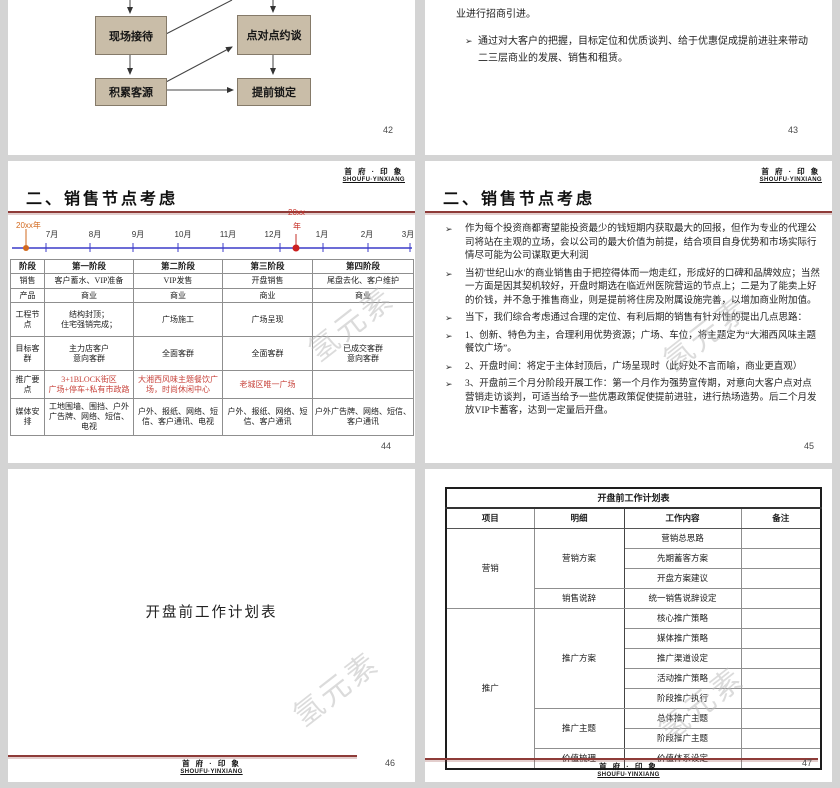 This screenshot has height=788, width=840. What do you see at coordinates (792, 130) in the screenshot?
I see `page-number: 43` at bounding box center [792, 130].